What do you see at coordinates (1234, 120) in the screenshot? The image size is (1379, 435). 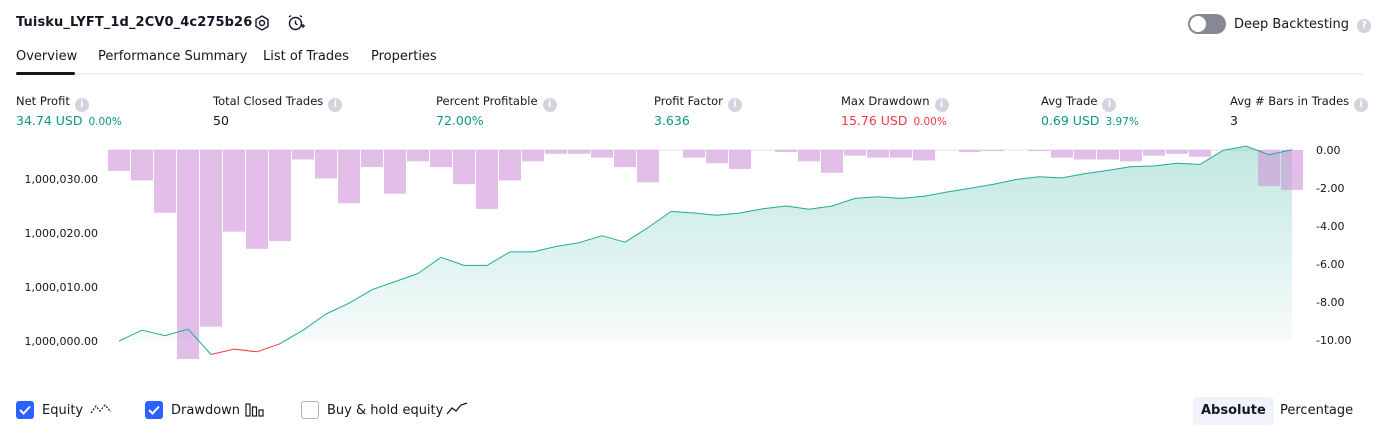 I see `avg-bars-in-trades-value-row: 3` at bounding box center [1234, 120].